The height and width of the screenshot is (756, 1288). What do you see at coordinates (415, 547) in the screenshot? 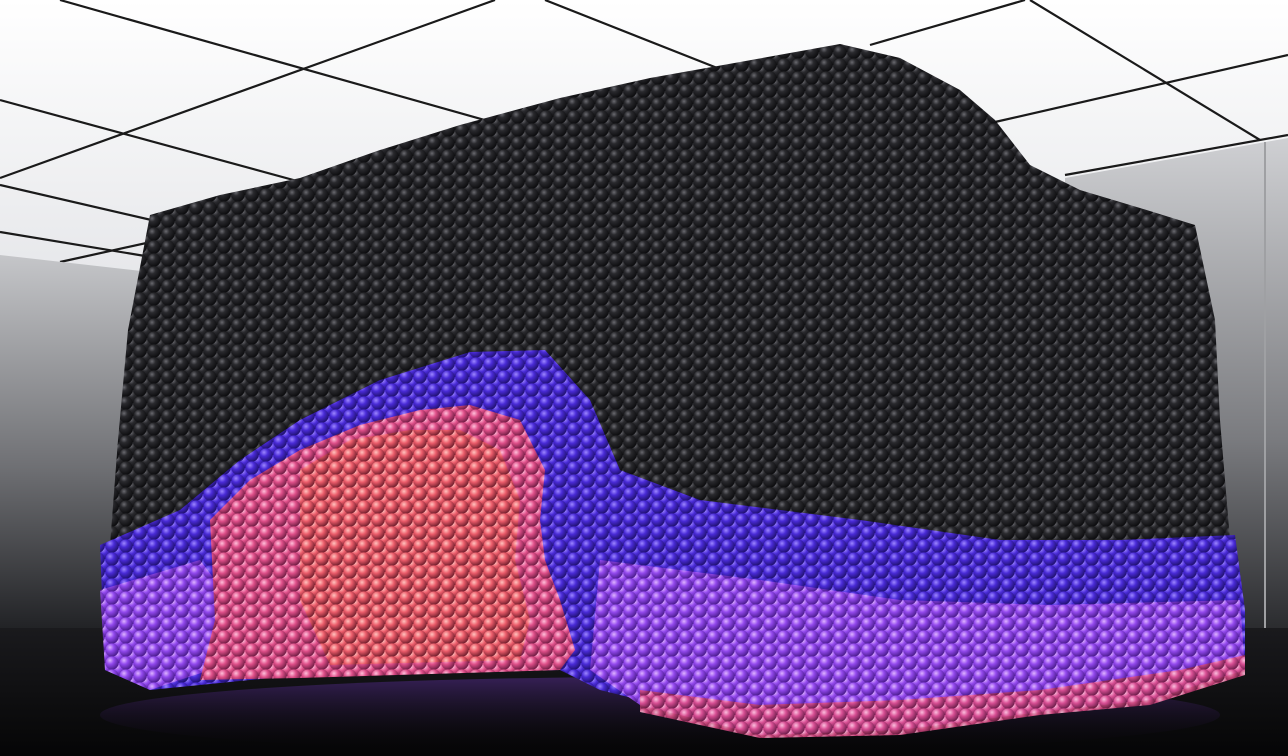
I see `coral-sphere-core` at bounding box center [415, 547].